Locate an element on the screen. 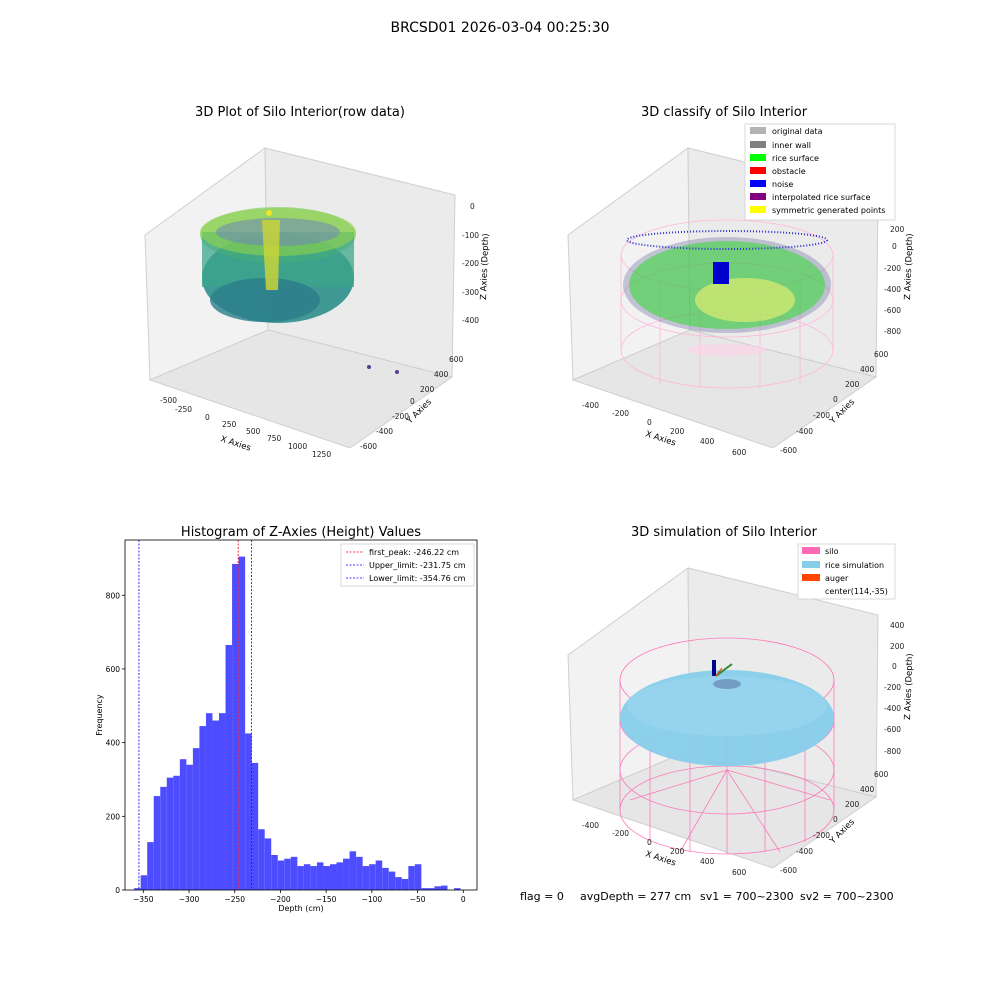  histogram-x-ticks: −350 −300 −250 −200 −150 −100 −50 0 is located at coordinates (299, 897).